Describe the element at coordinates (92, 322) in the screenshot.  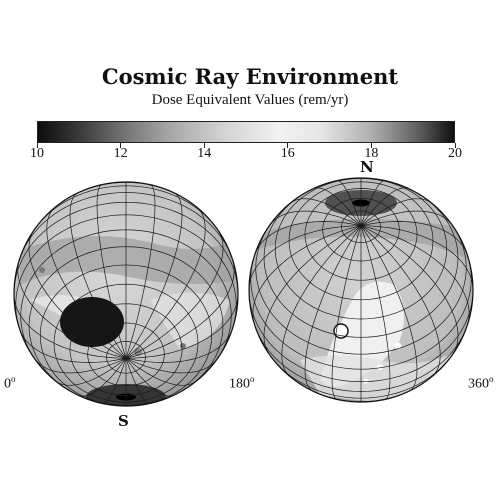
I see `hellas-dark-region` at that location.